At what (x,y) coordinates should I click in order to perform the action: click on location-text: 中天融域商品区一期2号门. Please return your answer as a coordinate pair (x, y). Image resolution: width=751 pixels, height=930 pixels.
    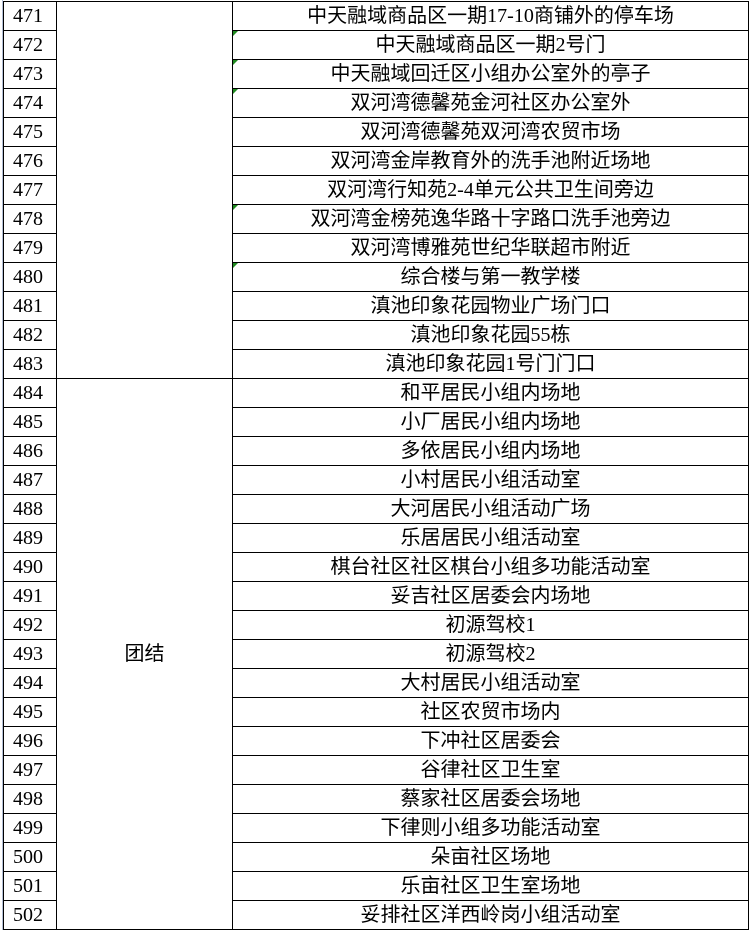
    Looking at the image, I should click on (490, 45).